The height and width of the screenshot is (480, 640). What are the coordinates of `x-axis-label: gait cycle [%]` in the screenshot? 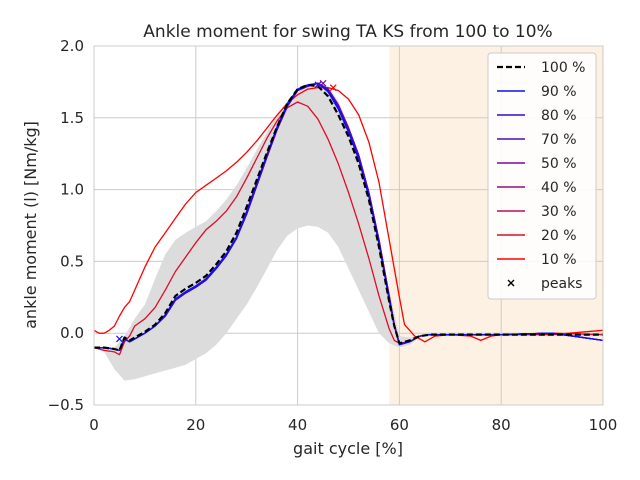 It's located at (348, 448).